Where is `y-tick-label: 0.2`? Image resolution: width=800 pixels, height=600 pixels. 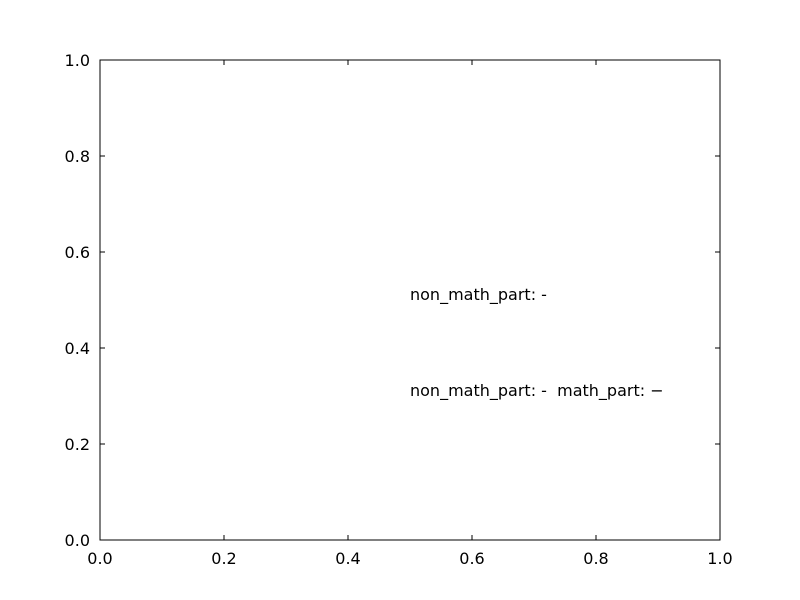
y-tick-label: 0.2 is located at coordinates (77, 444).